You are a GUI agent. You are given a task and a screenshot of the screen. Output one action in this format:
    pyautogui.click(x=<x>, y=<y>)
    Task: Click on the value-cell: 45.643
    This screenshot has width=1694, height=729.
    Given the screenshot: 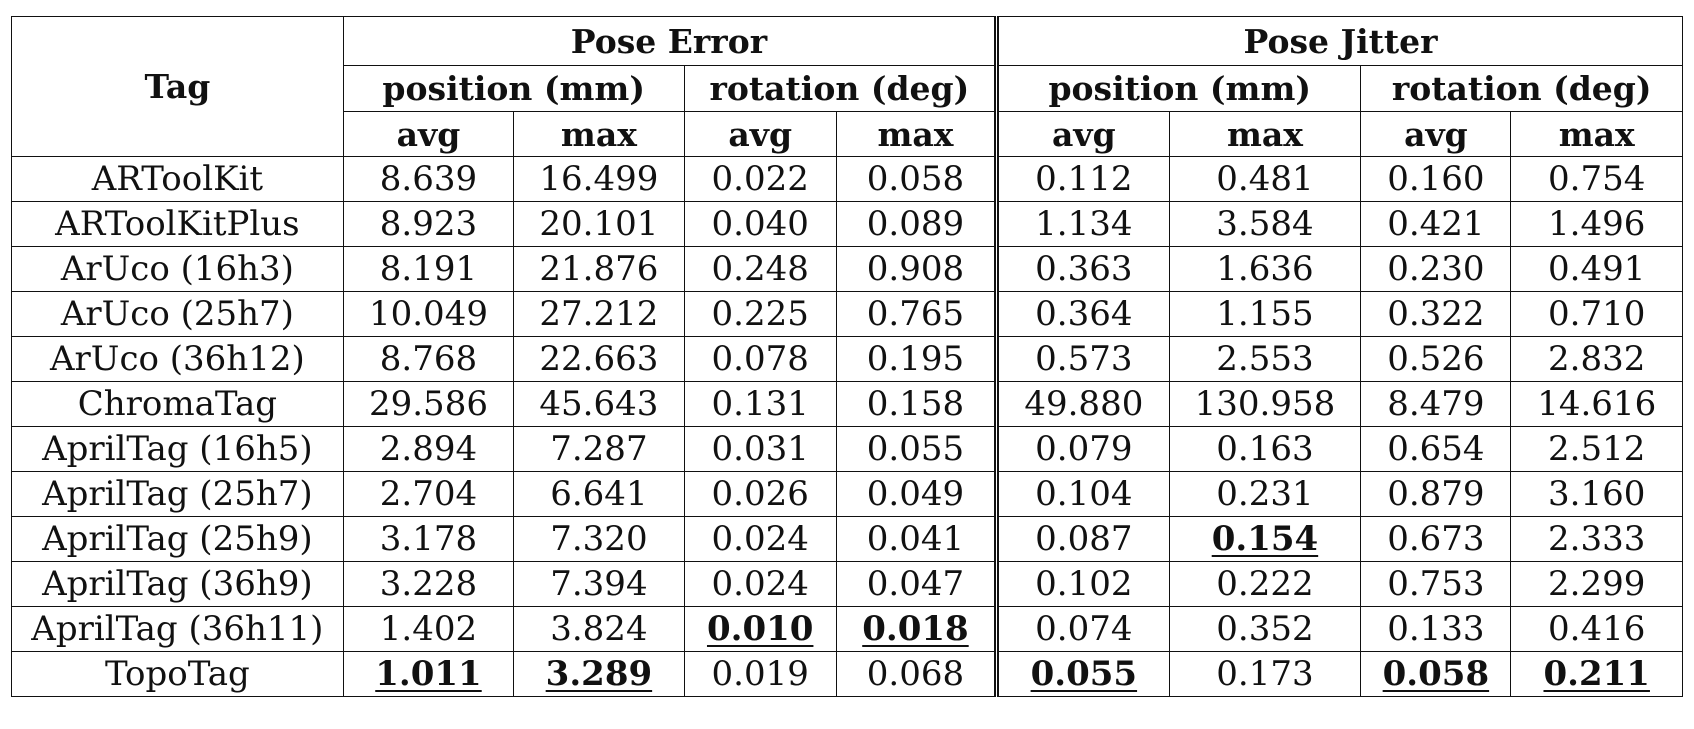 What is the action you would take?
    pyautogui.click(x=599, y=404)
    